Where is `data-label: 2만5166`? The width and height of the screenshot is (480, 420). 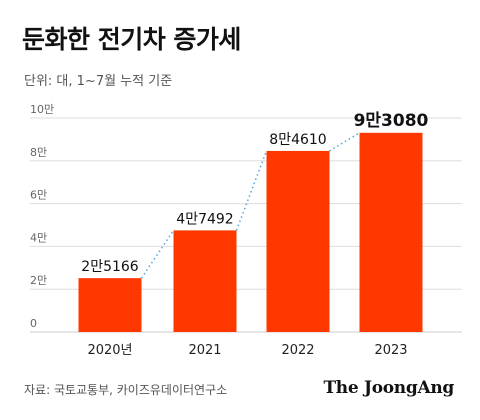
data-label: 2만5166 is located at coordinates (110, 267).